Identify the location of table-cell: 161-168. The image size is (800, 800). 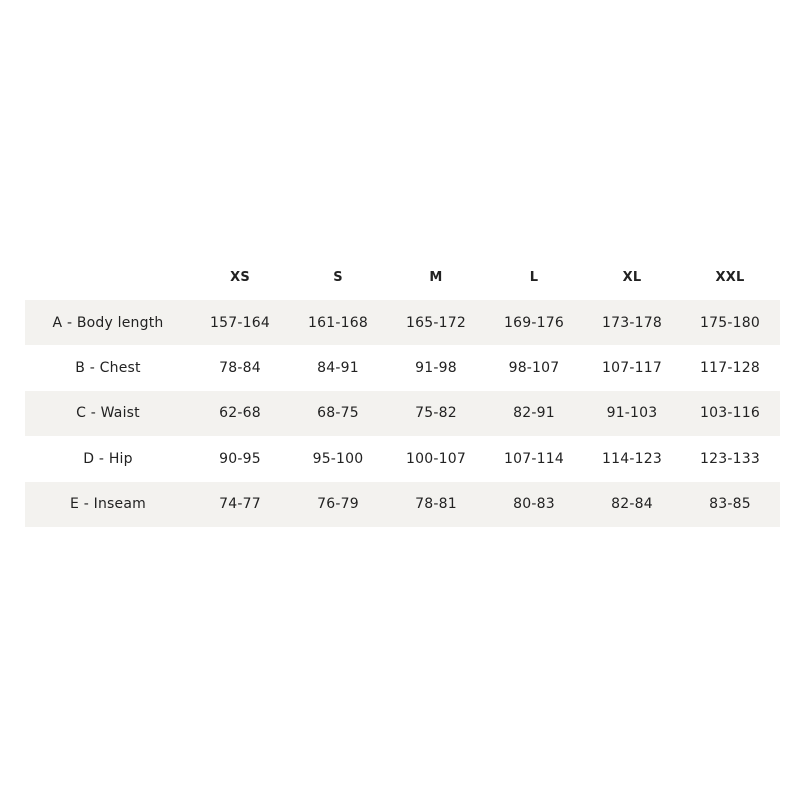
(338, 322).